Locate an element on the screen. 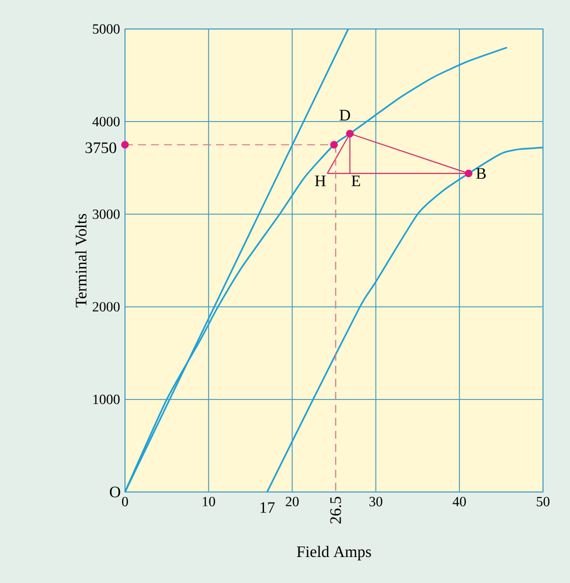  annotation: O is located at coordinates (115, 492).